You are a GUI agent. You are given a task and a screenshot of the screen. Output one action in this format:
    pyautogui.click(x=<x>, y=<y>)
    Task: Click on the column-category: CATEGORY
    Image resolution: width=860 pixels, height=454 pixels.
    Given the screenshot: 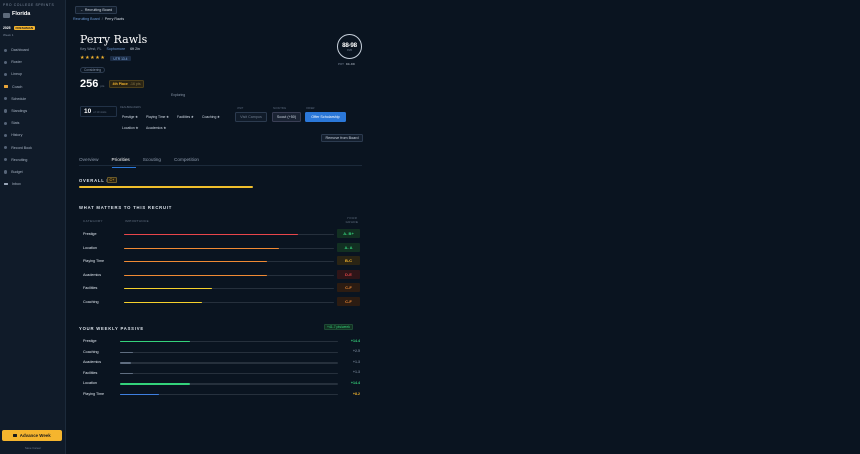 What is the action you would take?
    pyautogui.click(x=93, y=221)
    